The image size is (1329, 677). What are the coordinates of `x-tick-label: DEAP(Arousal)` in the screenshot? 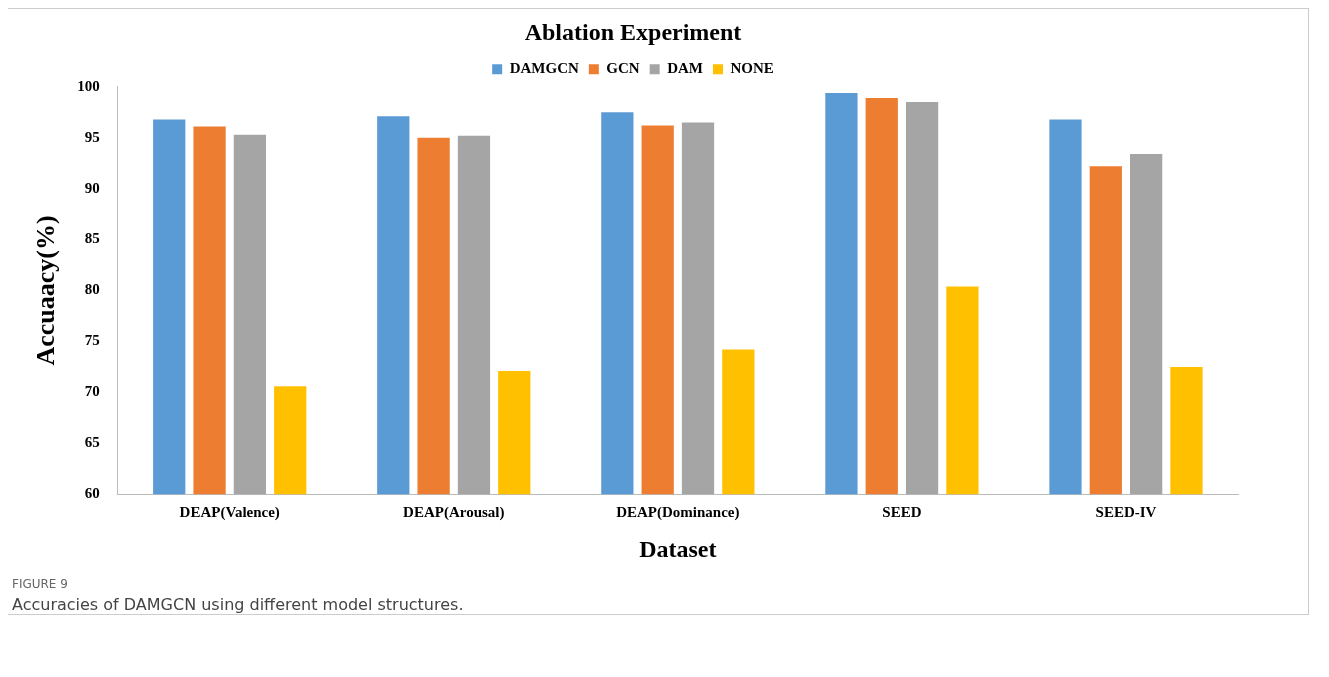 It's located at (454, 513).